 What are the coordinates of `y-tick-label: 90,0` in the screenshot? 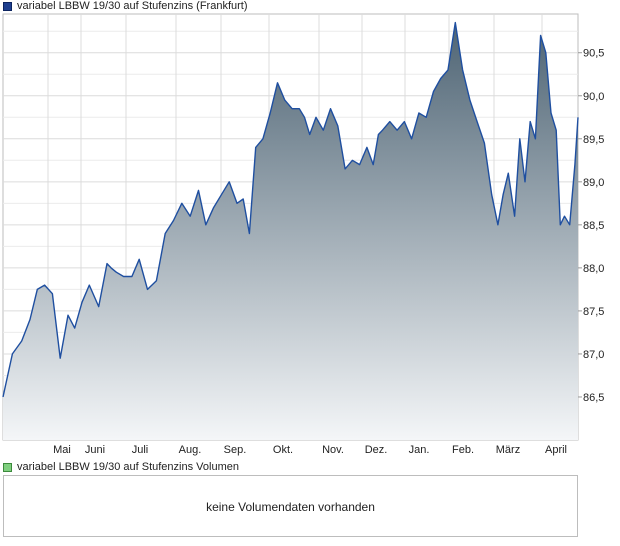 It's located at (593, 97).